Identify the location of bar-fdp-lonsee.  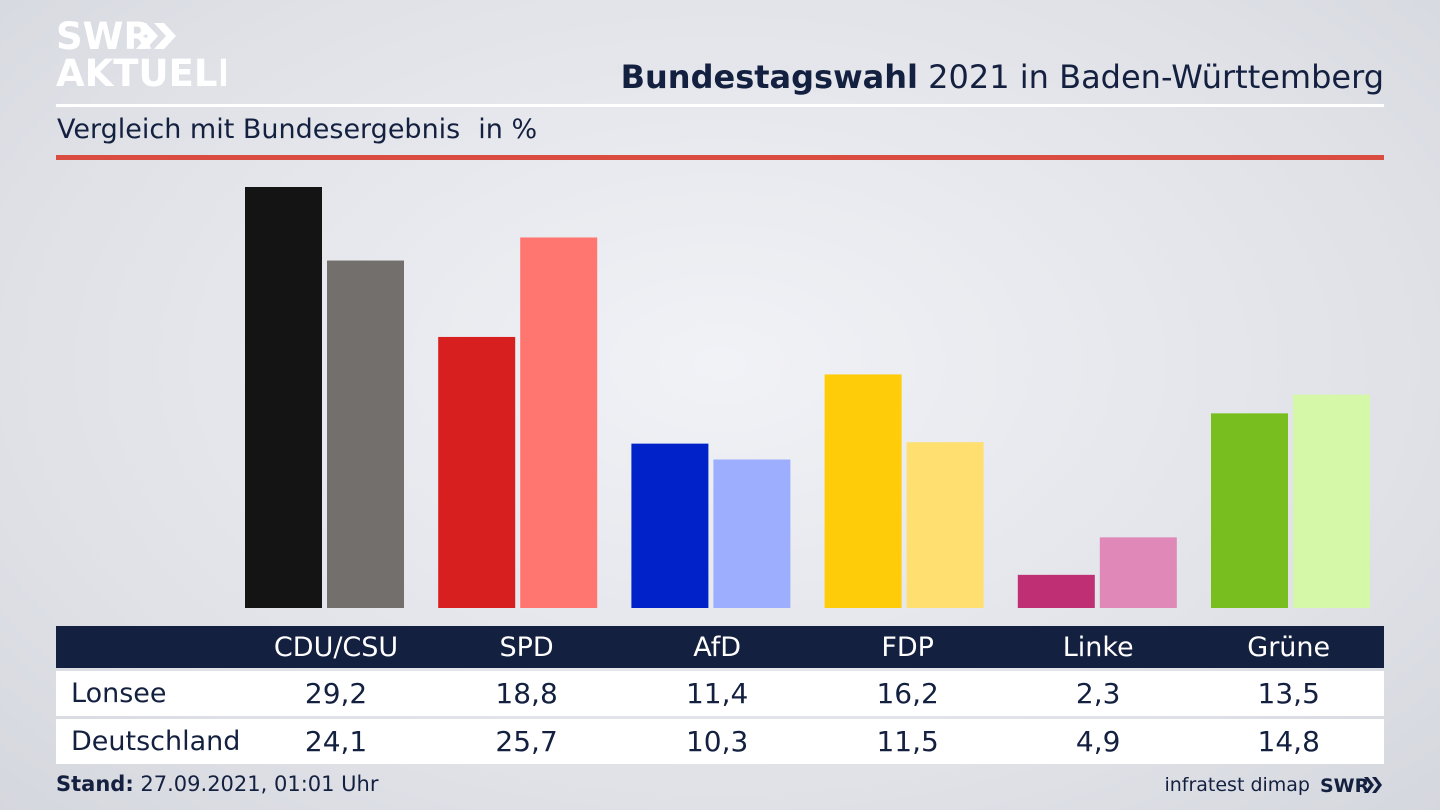
(863, 491).